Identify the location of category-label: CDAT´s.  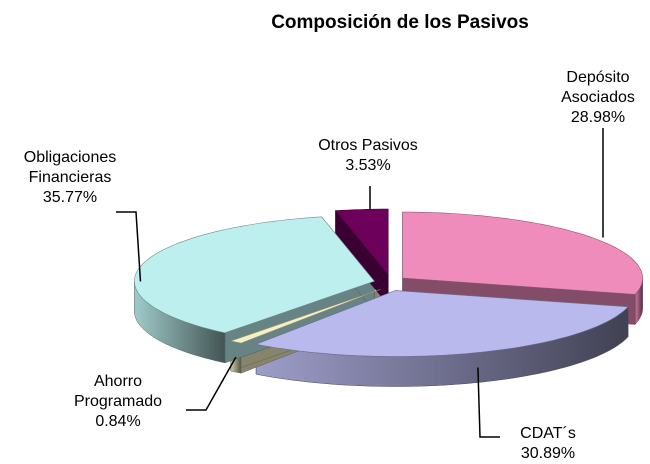
(548, 433).